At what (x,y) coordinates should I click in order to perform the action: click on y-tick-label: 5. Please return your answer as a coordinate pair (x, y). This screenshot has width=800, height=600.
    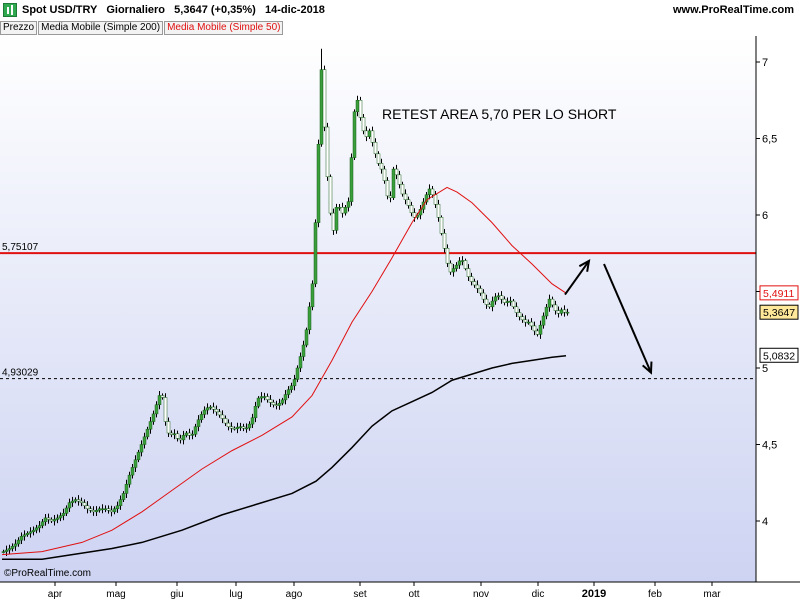
    Looking at the image, I should click on (765, 369).